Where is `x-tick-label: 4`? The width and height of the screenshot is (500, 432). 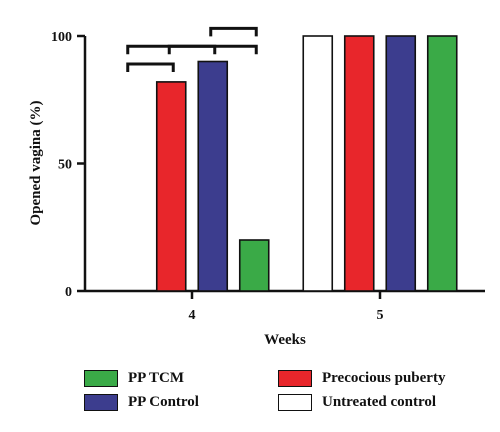
x-tick-label: 4 is located at coordinates (192, 315).